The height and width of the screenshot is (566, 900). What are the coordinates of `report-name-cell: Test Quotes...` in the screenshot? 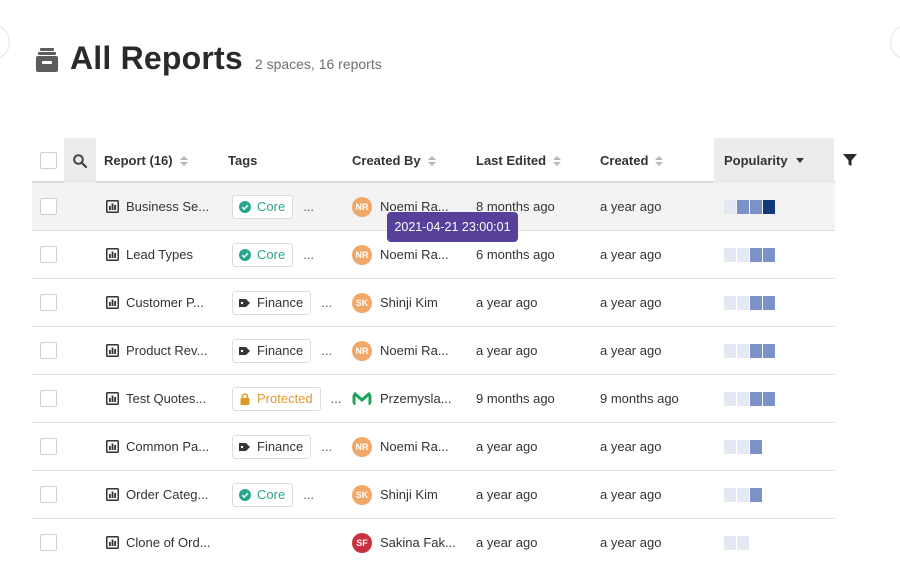 It's located at (156, 398).